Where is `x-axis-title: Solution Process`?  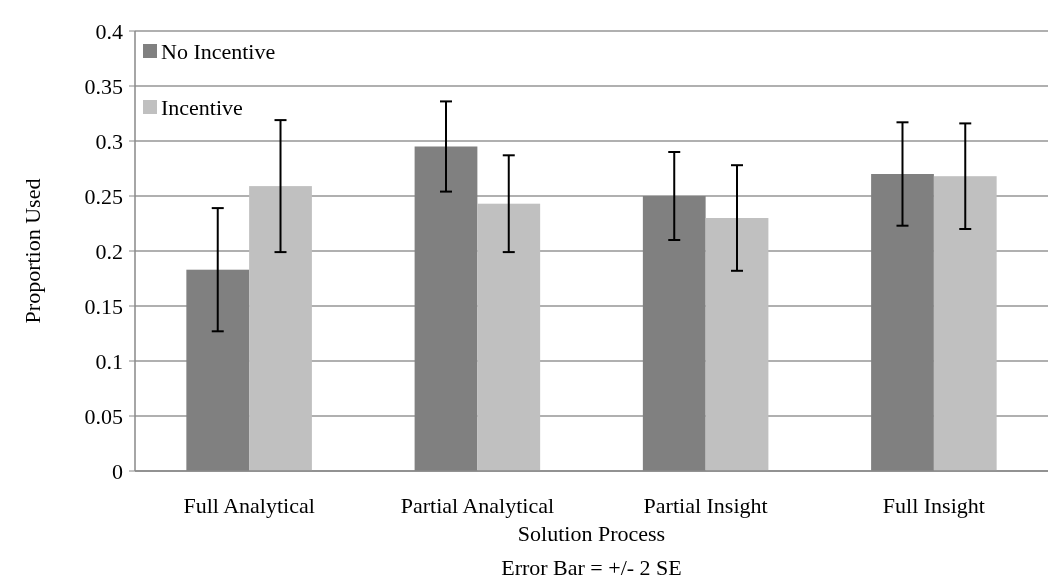 x-axis-title: Solution Process is located at coordinates (591, 533).